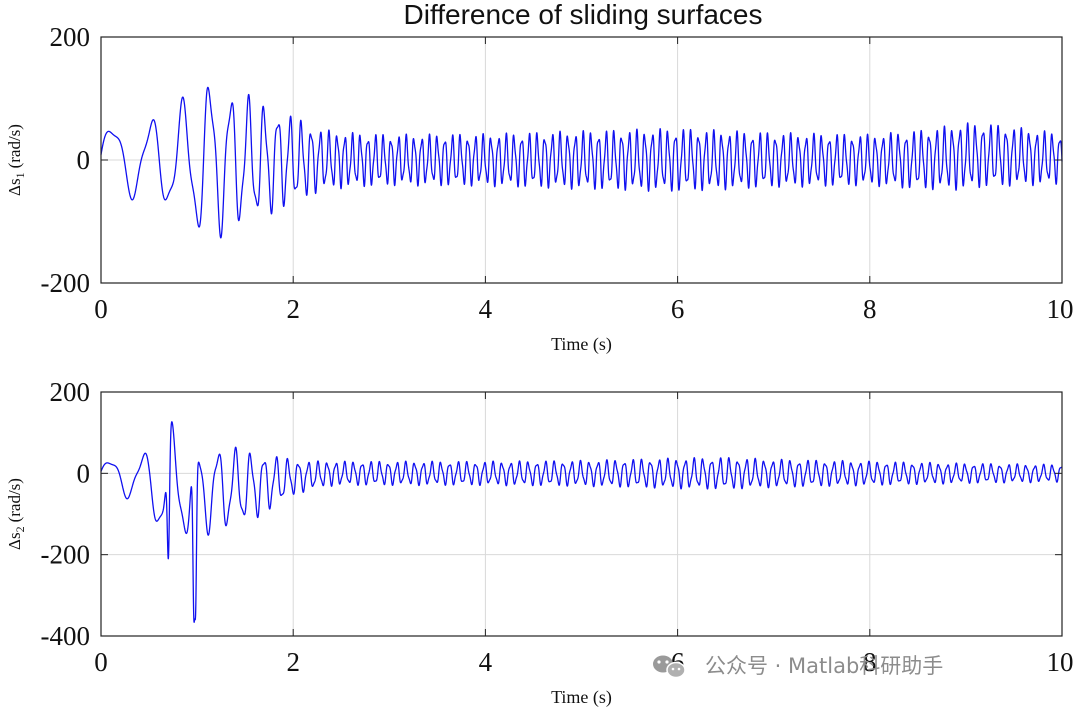 The height and width of the screenshot is (710, 1080). I want to click on top-yaxis-label-sub: 1, so click(20, 175).